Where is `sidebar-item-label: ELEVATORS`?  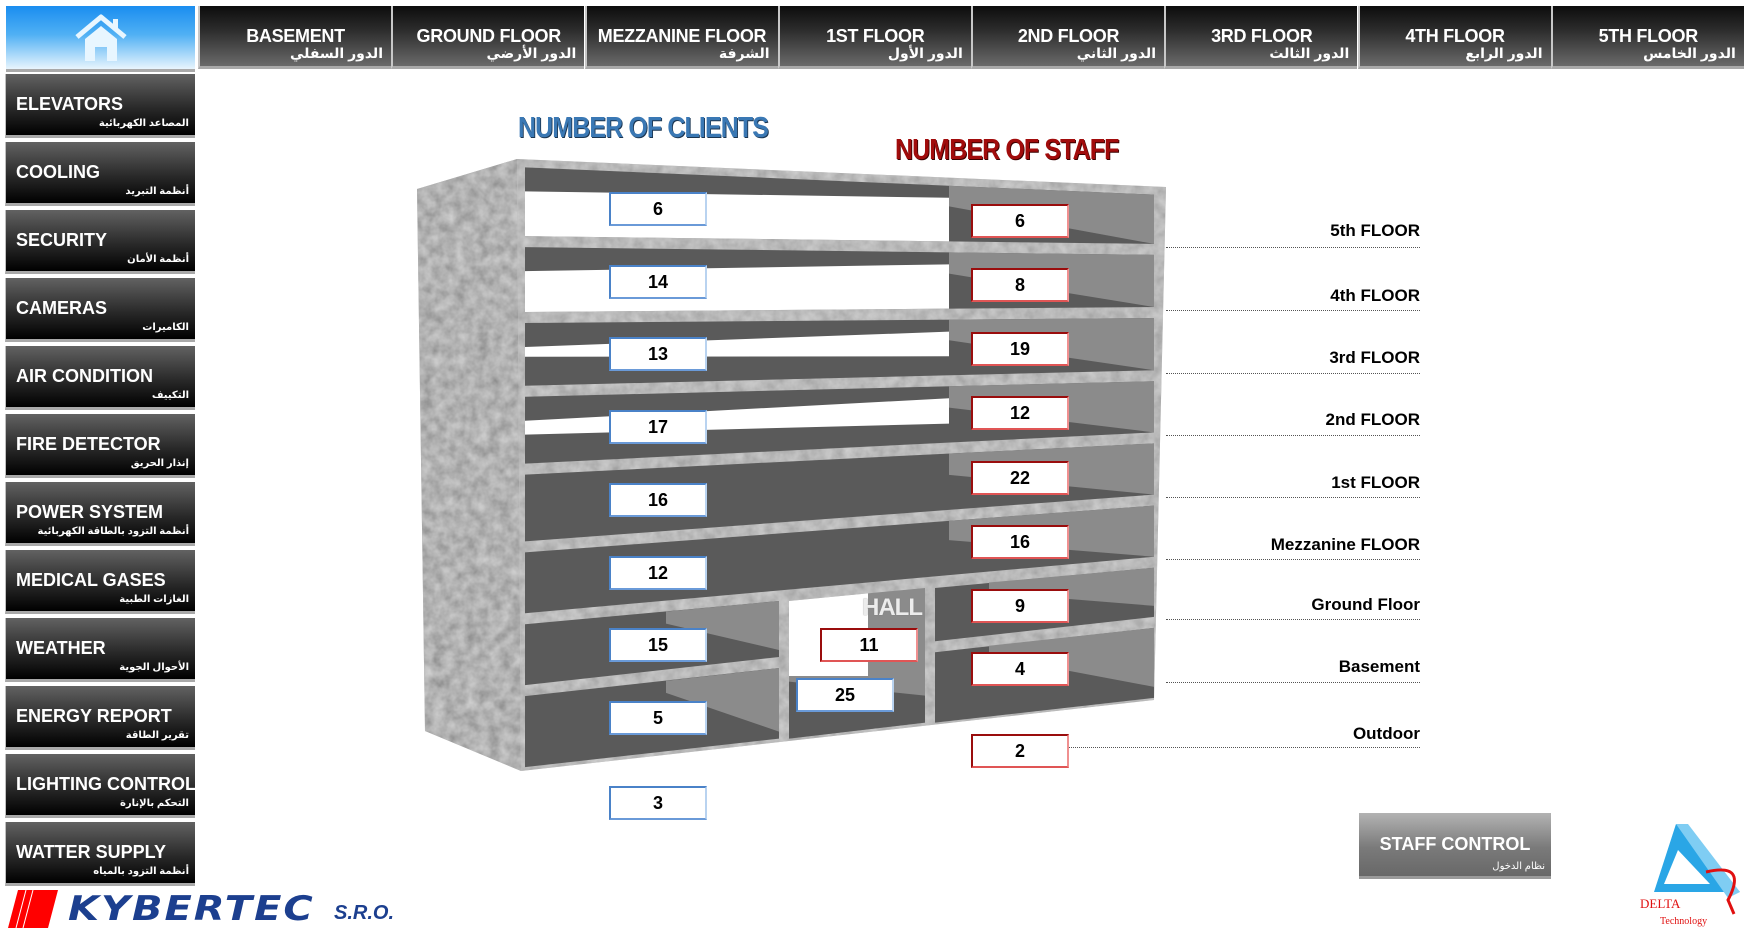
sidebar-item-label: ELEVATORS is located at coordinates (70, 104).